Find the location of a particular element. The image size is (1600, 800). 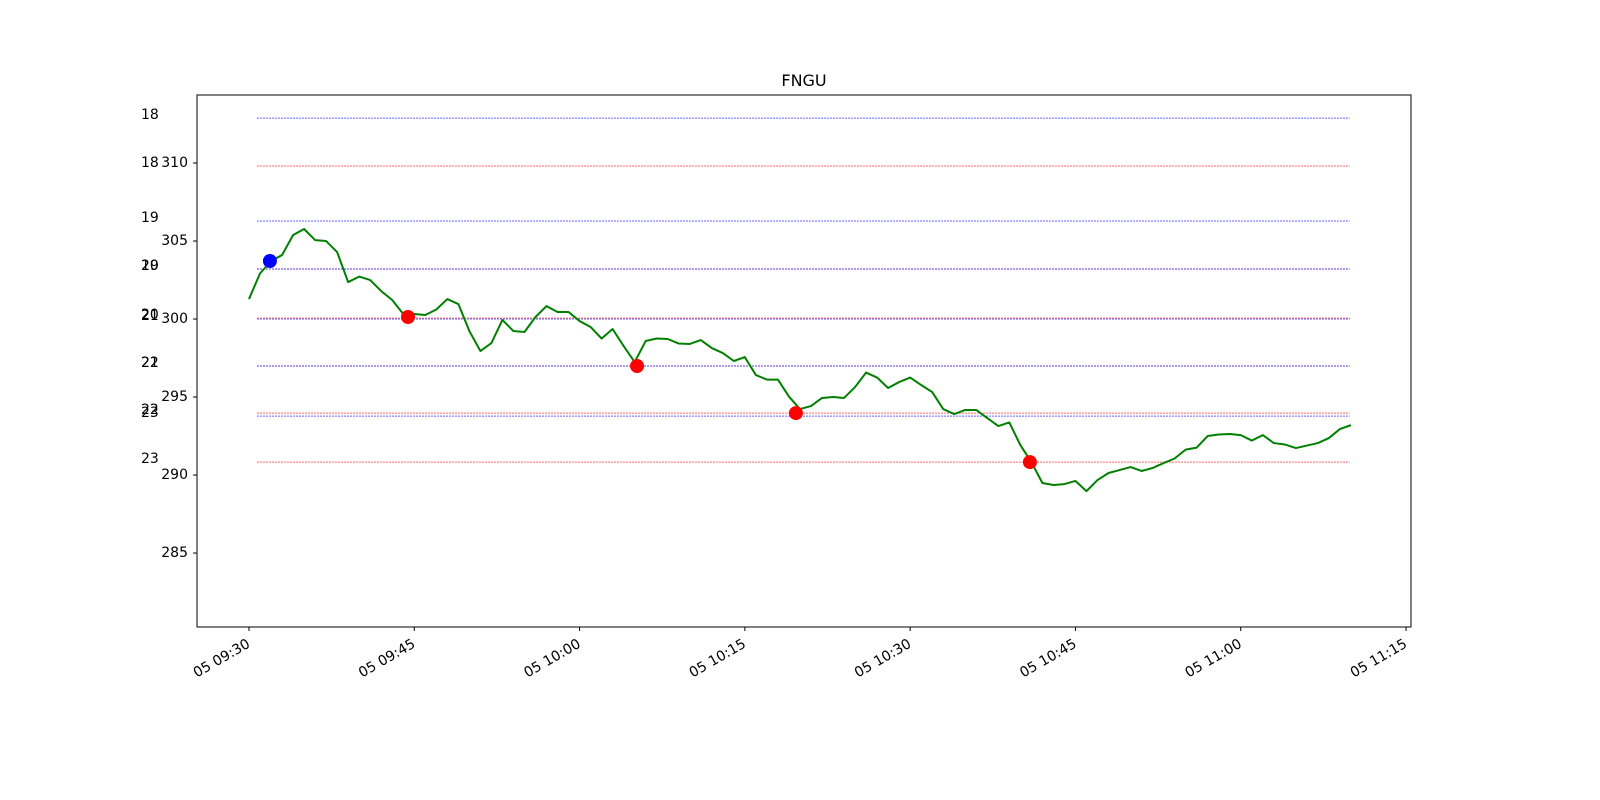

y-tick-label: 300 is located at coordinates (174, 319).